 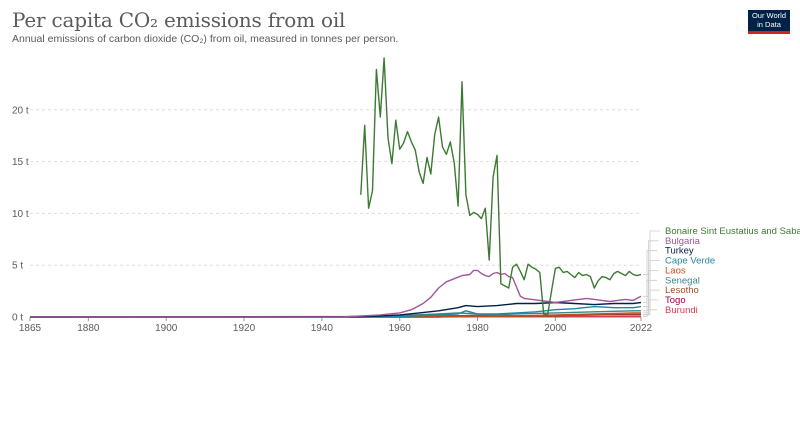 What do you see at coordinates (679, 251) in the screenshot?
I see `legend-label: Turkey` at bounding box center [679, 251].